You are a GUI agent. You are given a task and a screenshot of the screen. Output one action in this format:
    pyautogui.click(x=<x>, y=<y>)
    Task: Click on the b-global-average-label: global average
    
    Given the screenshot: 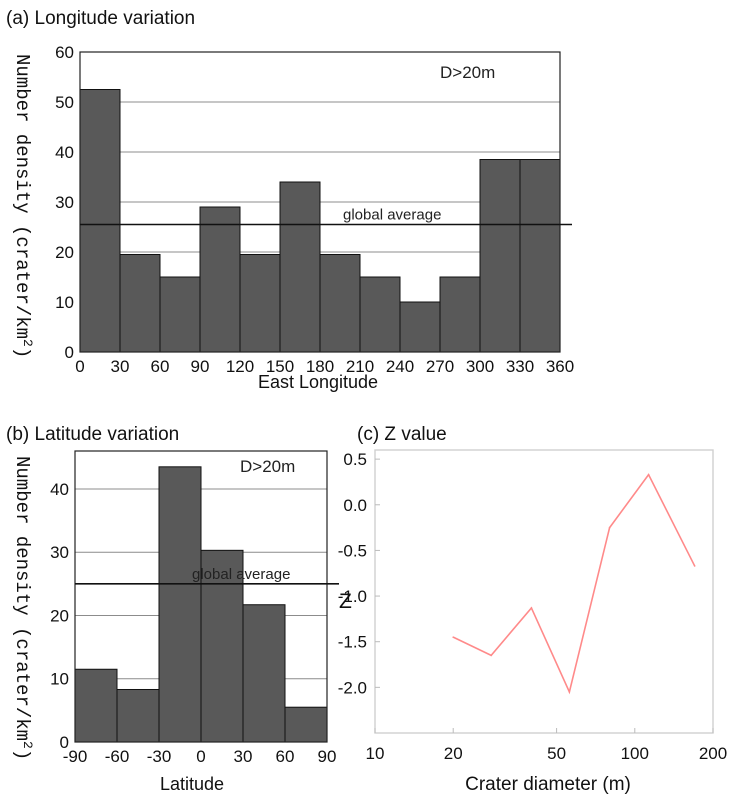 What is the action you would take?
    pyautogui.click(x=241, y=574)
    